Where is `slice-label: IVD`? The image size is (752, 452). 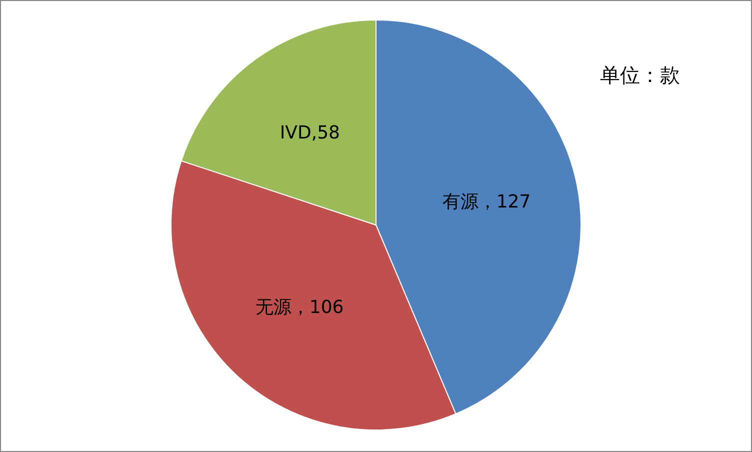
slice-label: IVD is located at coordinates (296, 133).